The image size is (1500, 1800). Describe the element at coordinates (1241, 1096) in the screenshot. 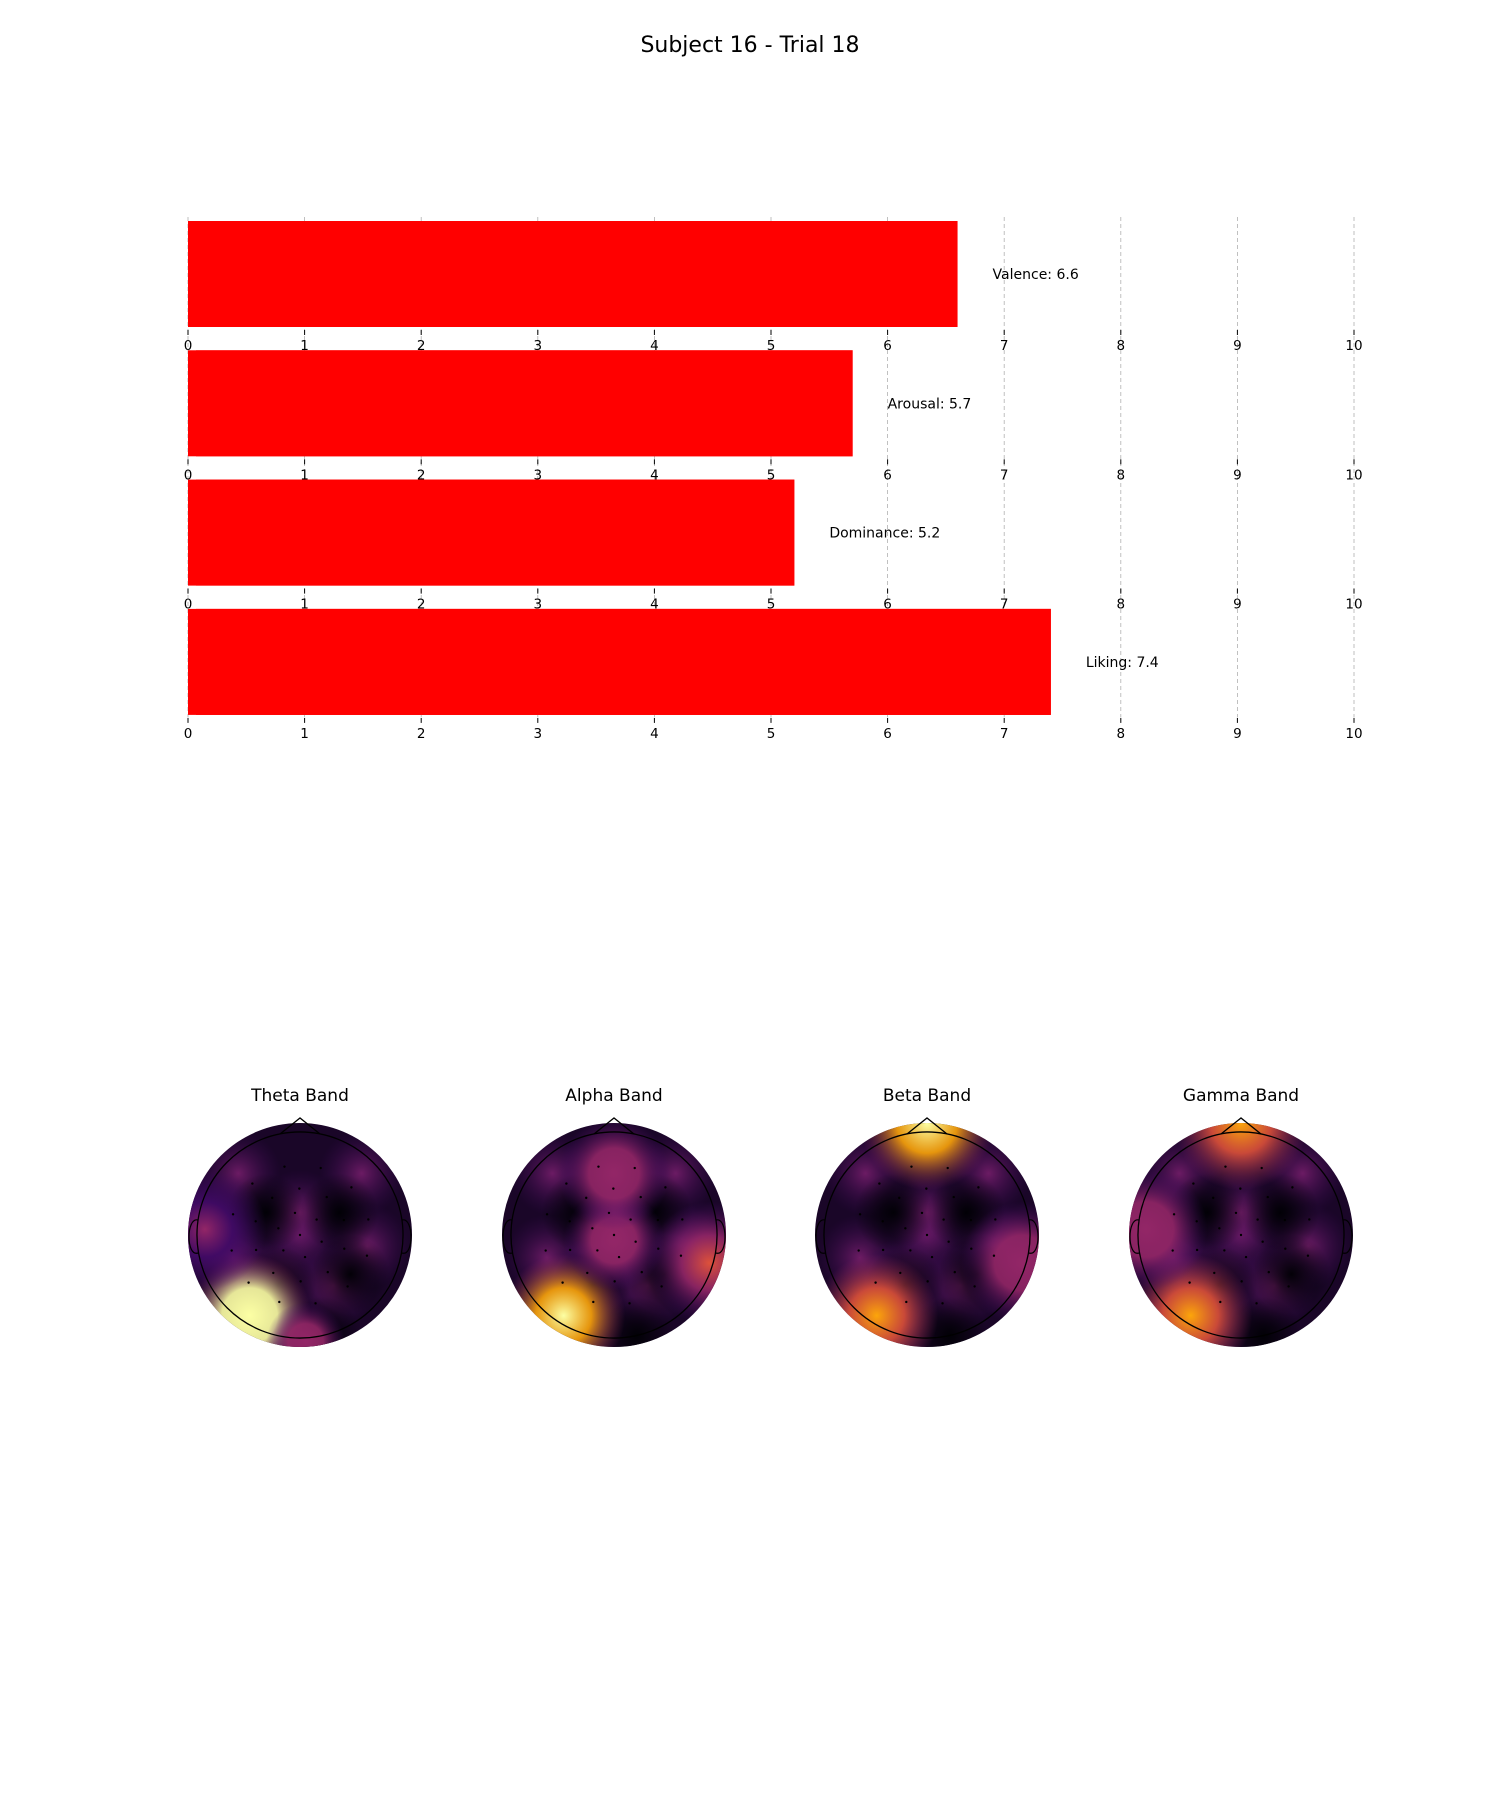

I see `panel-title: Gamma Band` at that location.